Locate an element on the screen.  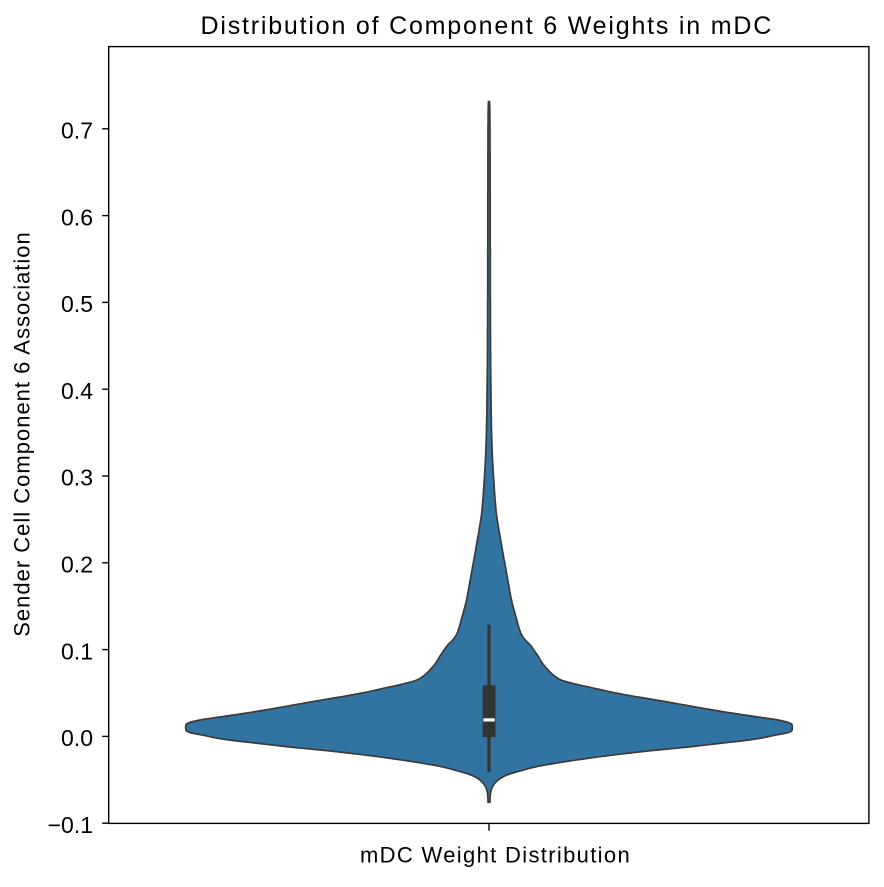
svg-text: 0.6 is located at coordinates (77, 217).